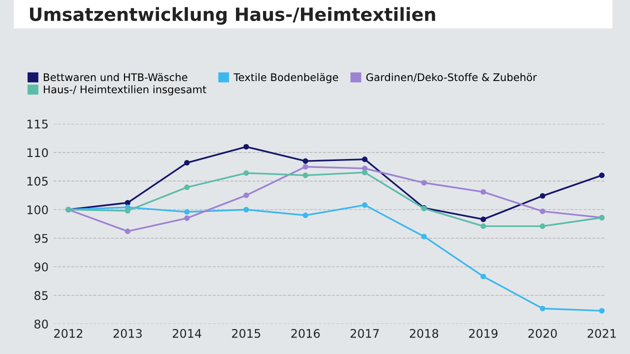 This screenshot has width=630, height=354. What do you see at coordinates (41, 324) in the screenshot?
I see `y-tick-label: 80` at bounding box center [41, 324].